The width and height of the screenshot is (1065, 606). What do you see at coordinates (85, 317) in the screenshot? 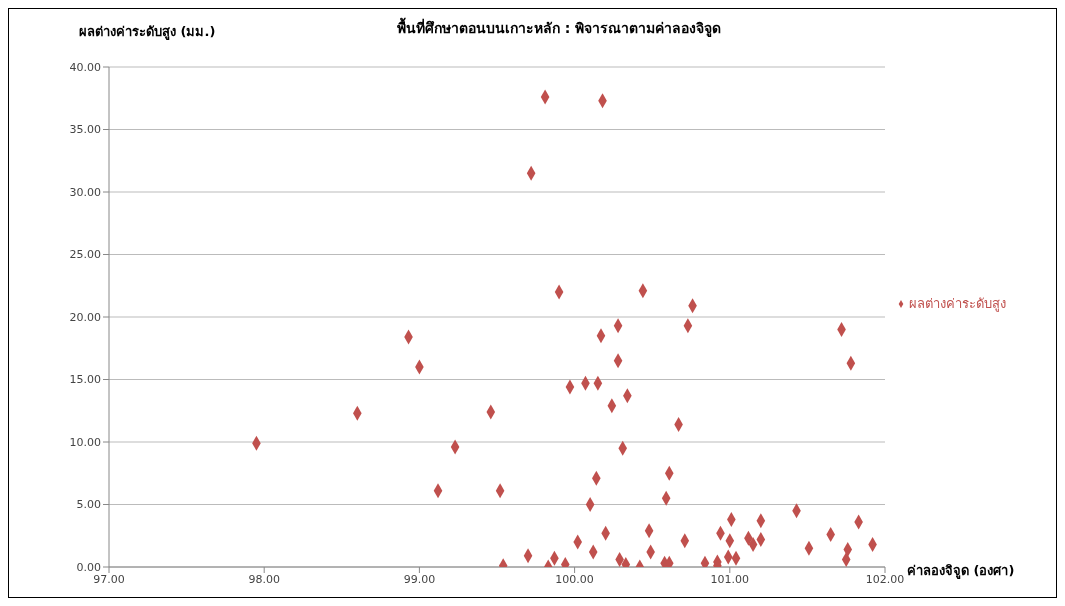
I see `y-tick-label: 20.00` at bounding box center [85, 317].